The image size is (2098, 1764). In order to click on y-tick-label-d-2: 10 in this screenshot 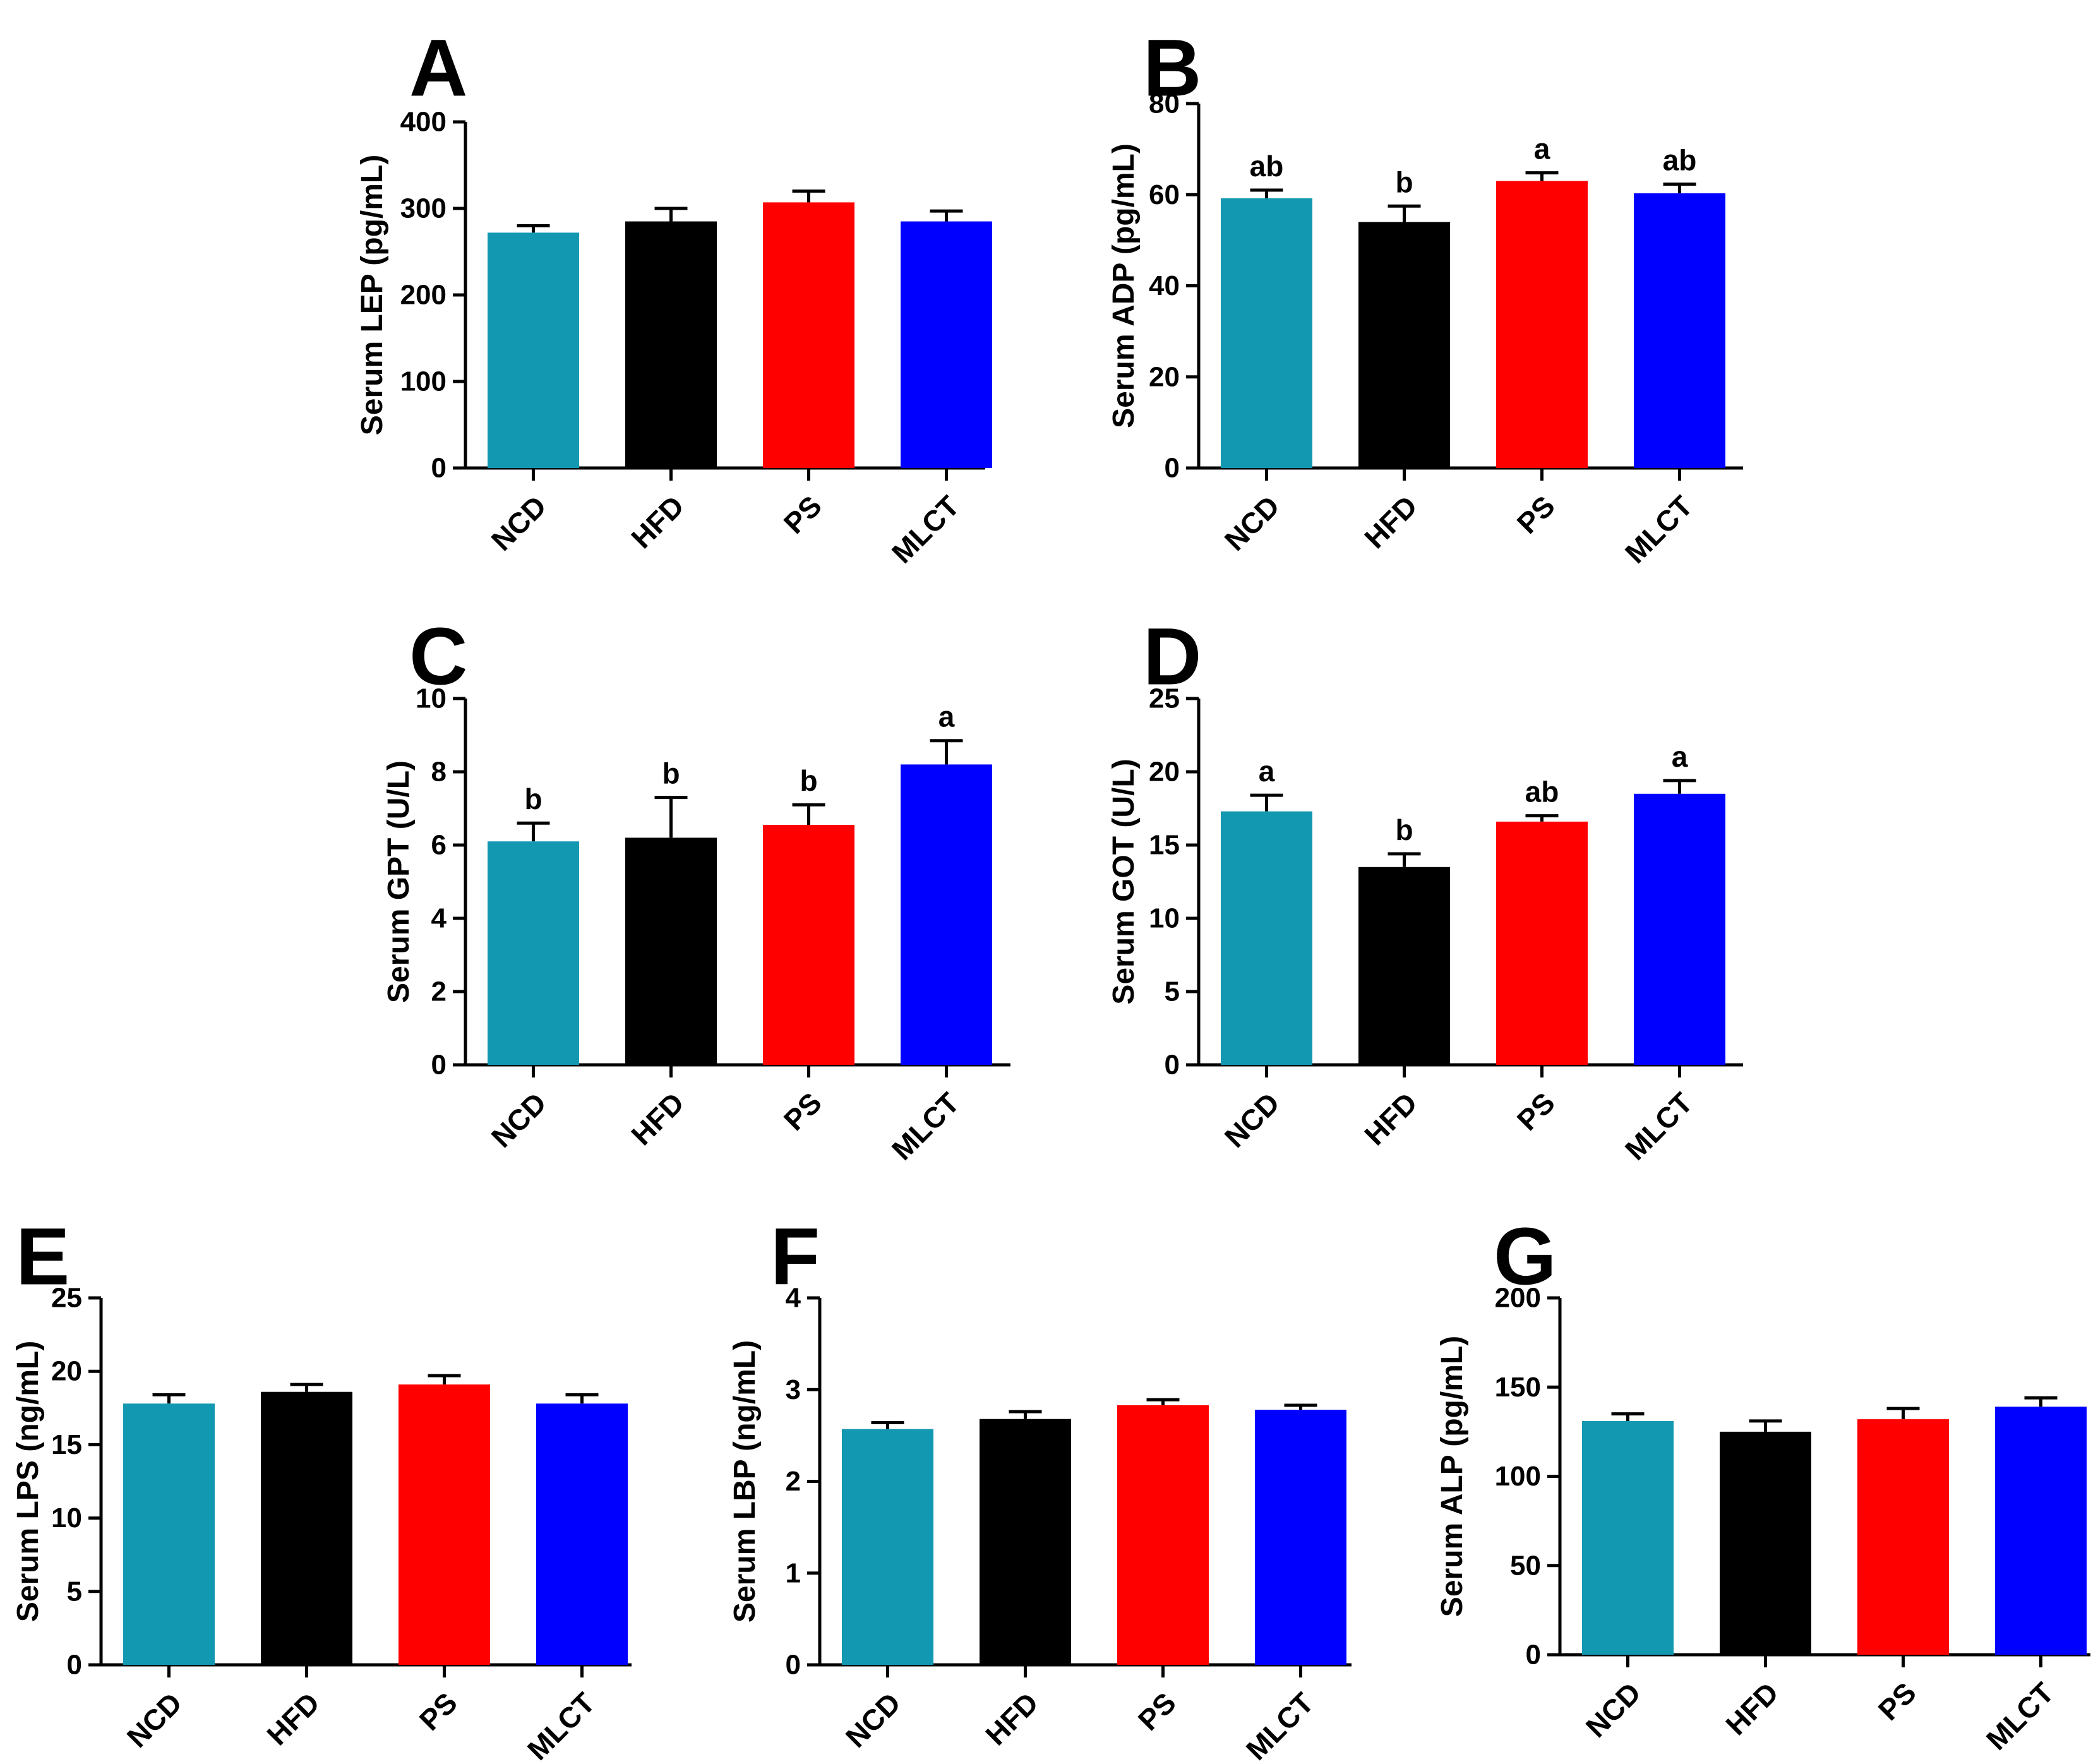, I will do `click(1164, 918)`.